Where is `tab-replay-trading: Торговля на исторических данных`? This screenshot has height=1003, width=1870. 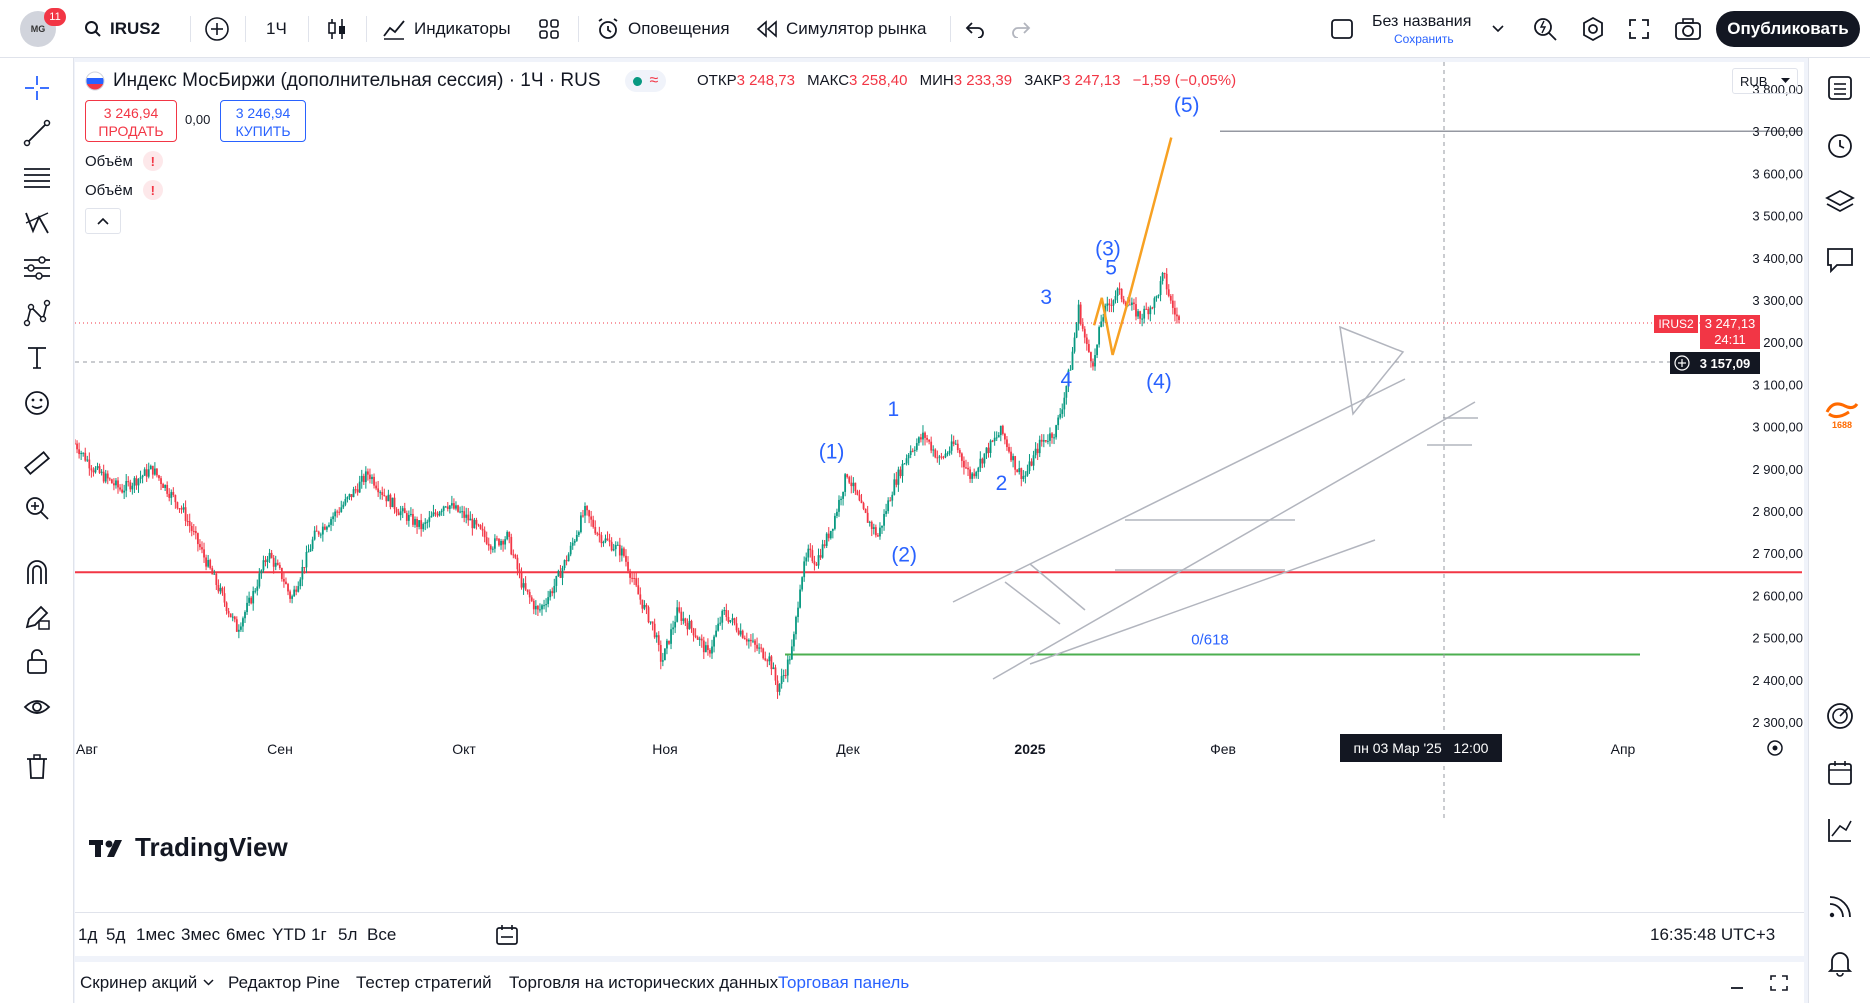
tab-replay-trading: Торговля на исторических данных is located at coordinates (643, 982).